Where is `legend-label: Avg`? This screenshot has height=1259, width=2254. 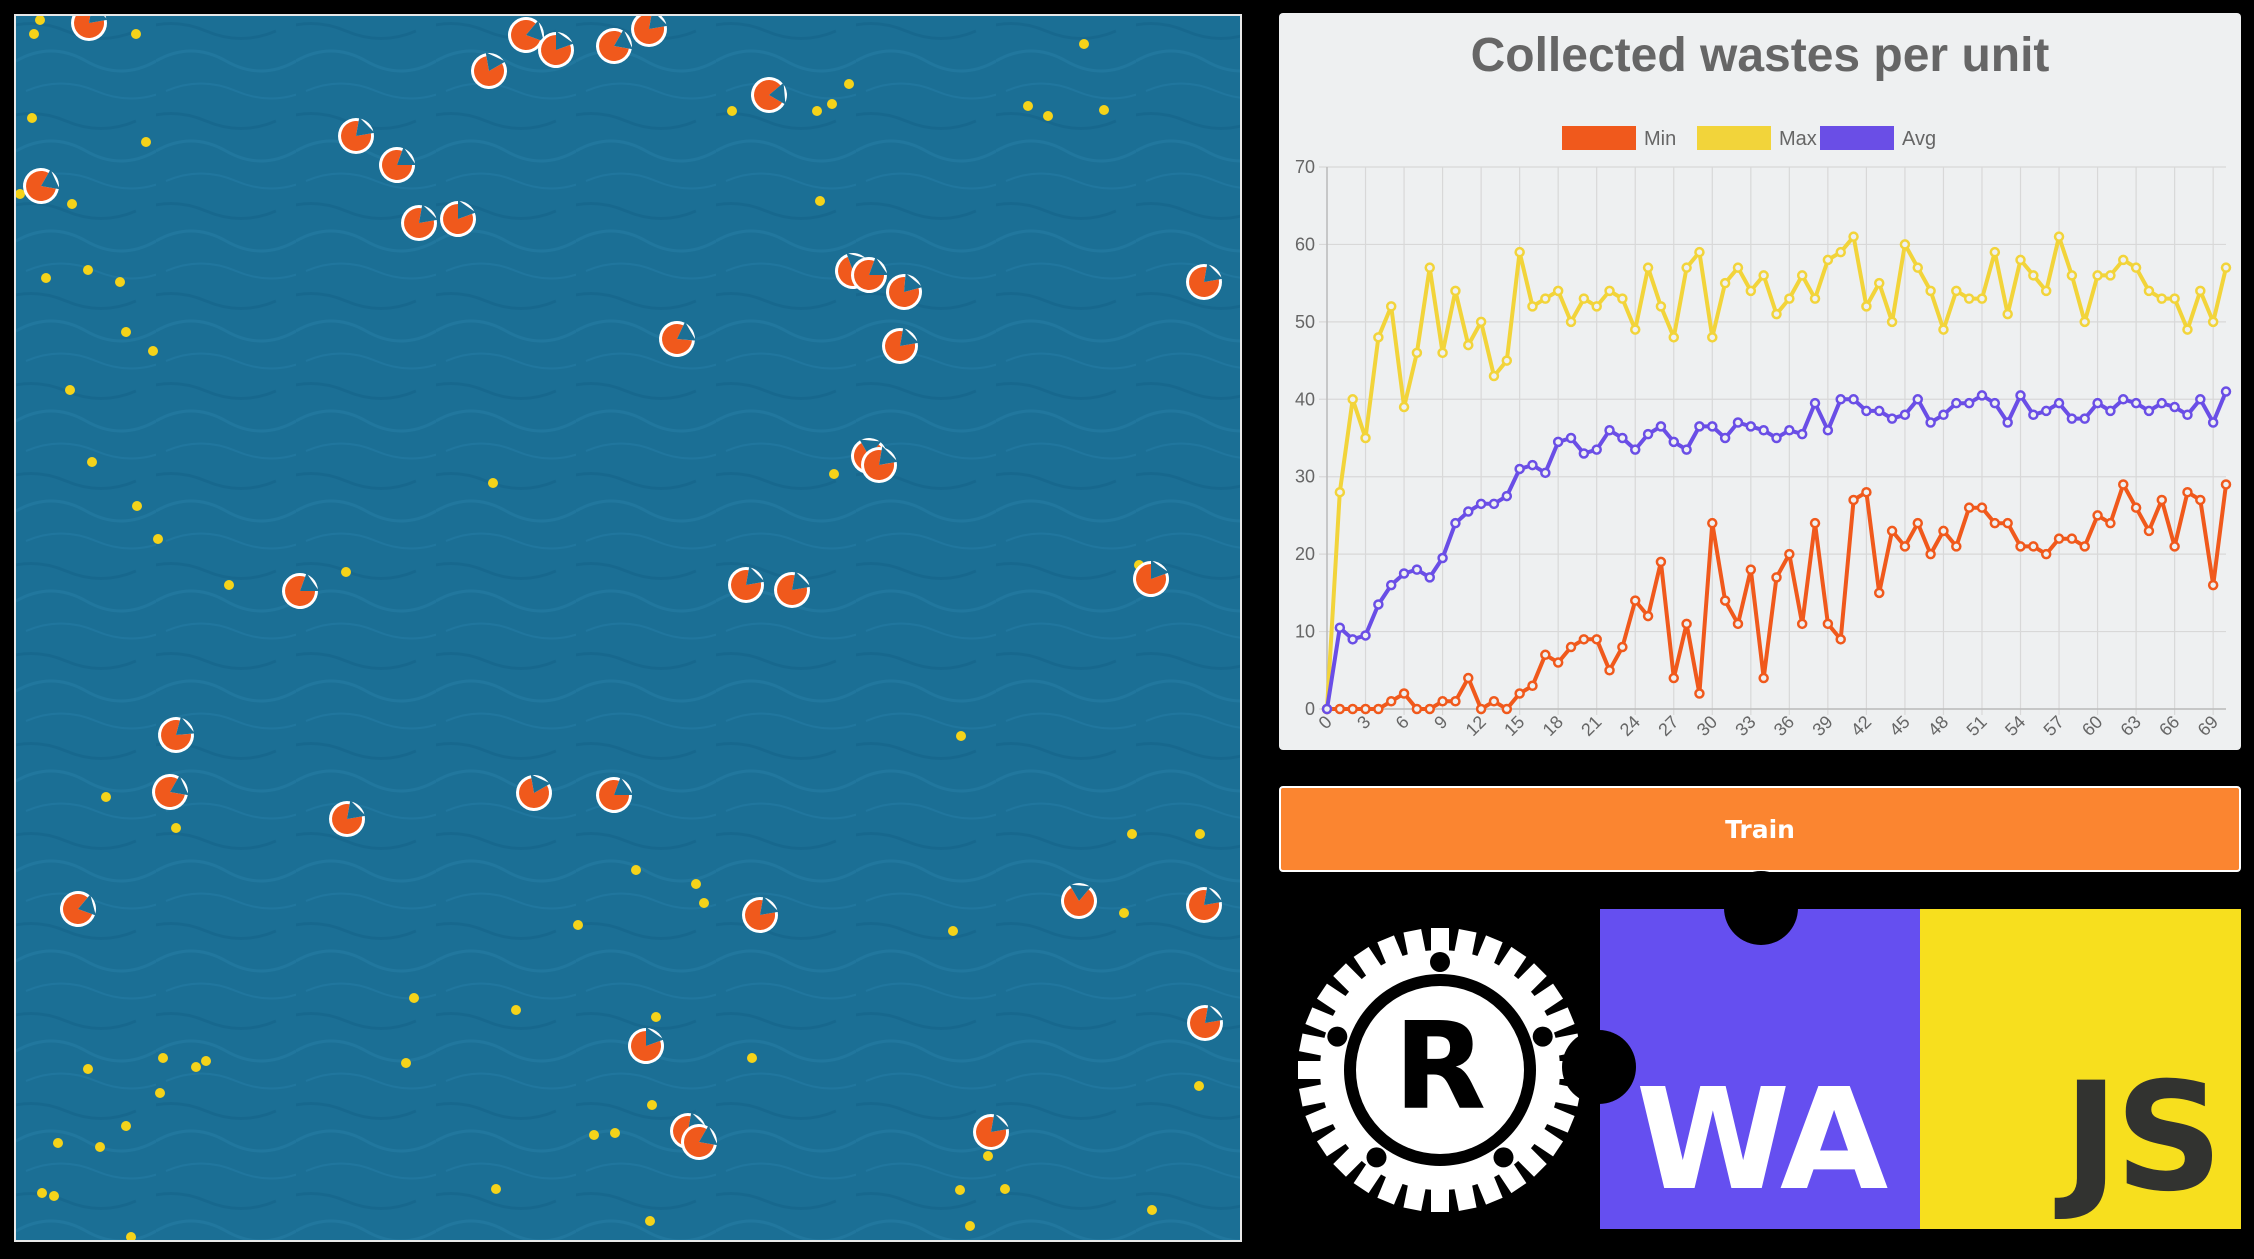 legend-label: Avg is located at coordinates (1919, 139).